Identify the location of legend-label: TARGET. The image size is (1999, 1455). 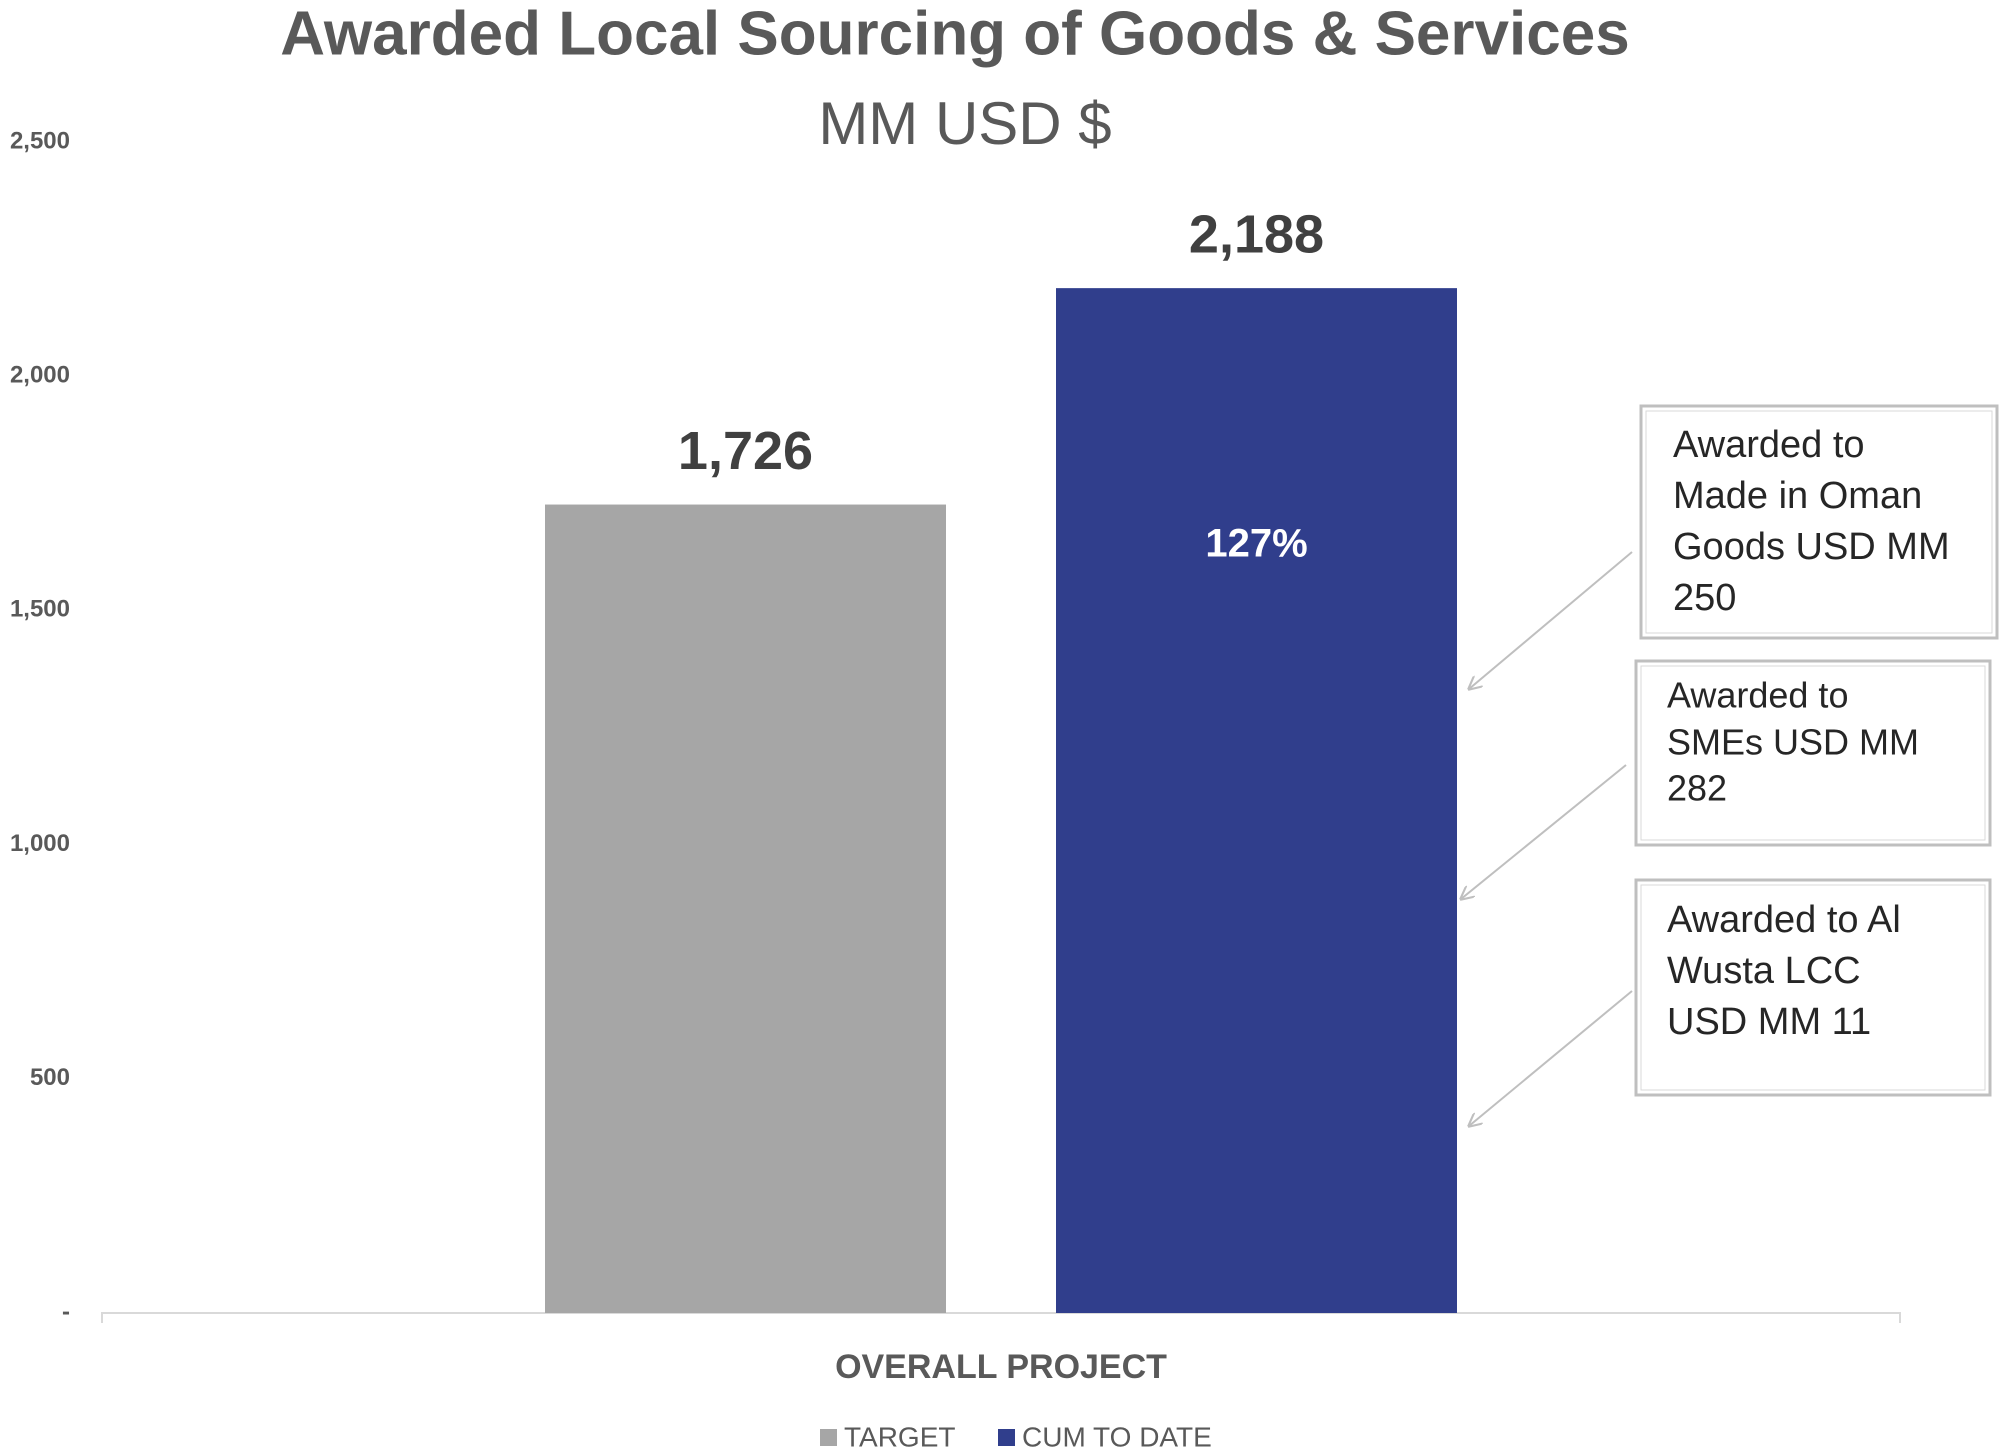
(899, 1436).